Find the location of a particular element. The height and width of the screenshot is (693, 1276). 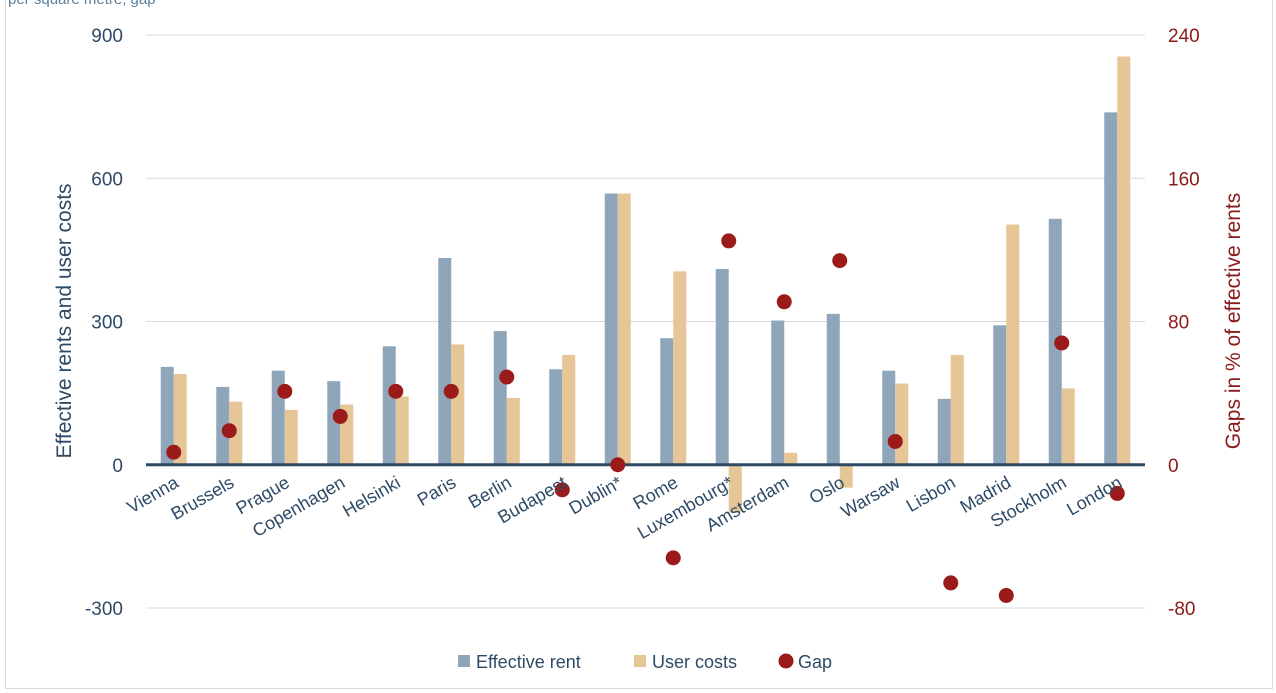

category-label: Dublin* is located at coordinates (595, 495).